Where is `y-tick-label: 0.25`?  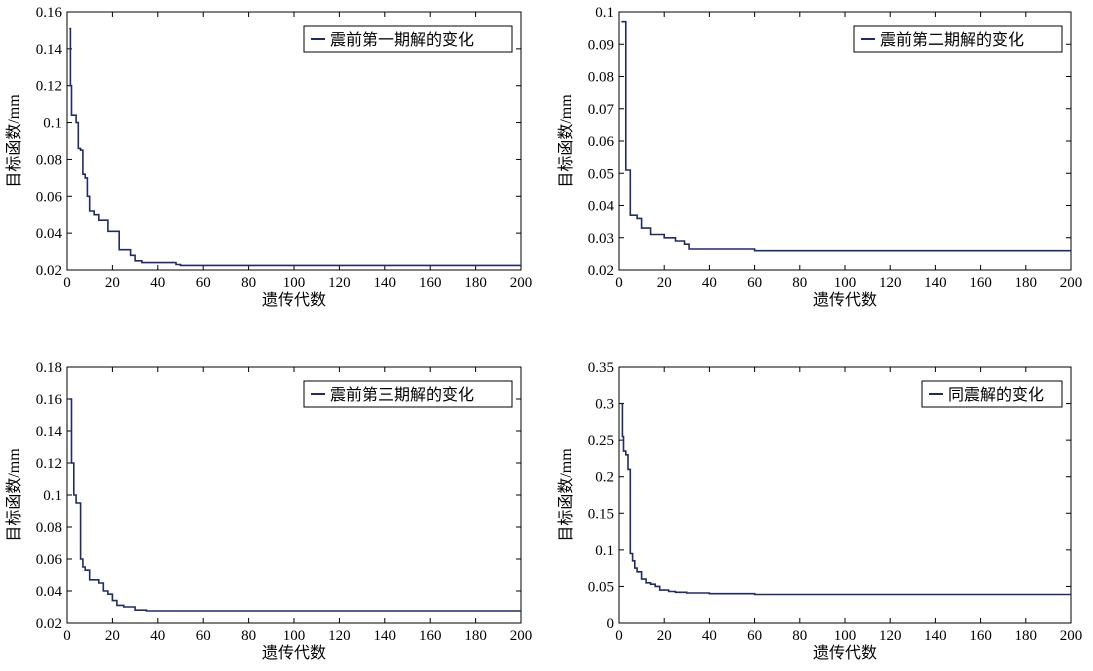
y-tick-label: 0.25 is located at coordinates (601, 441).